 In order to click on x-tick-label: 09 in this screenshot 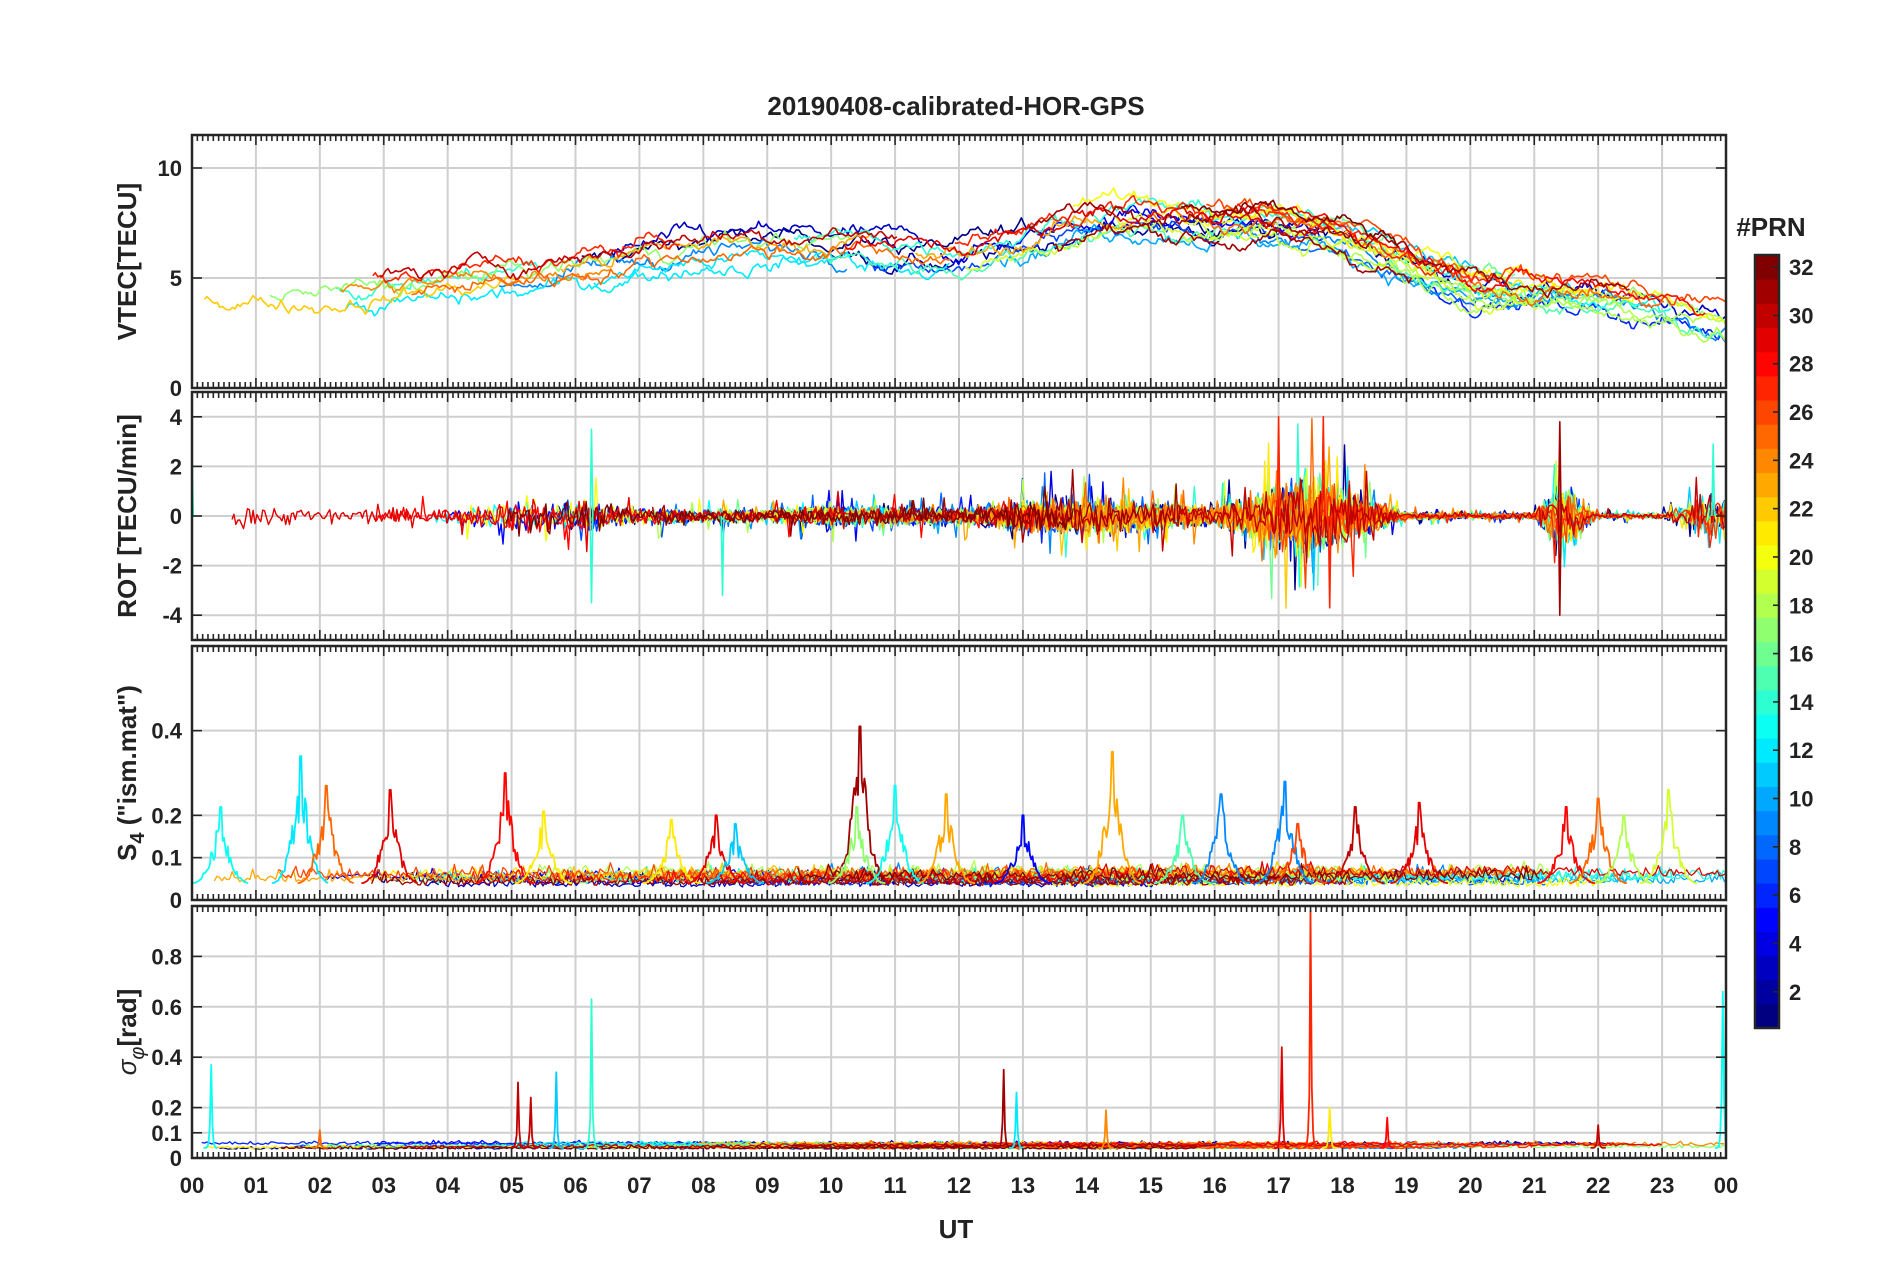, I will do `click(767, 1185)`.